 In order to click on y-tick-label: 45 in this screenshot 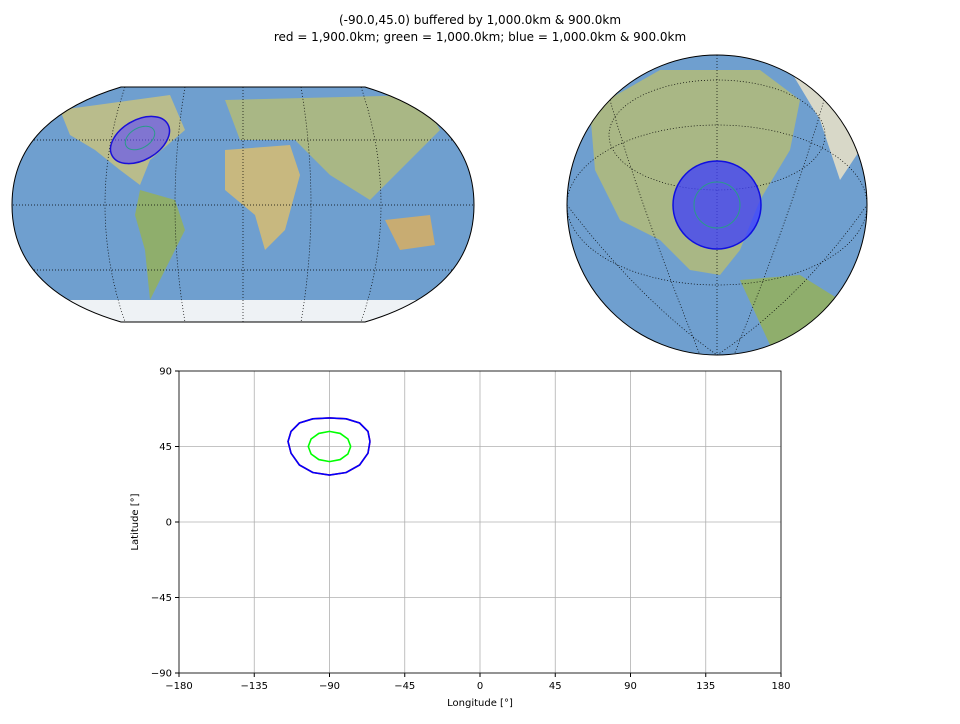, I will do `click(165, 447)`.